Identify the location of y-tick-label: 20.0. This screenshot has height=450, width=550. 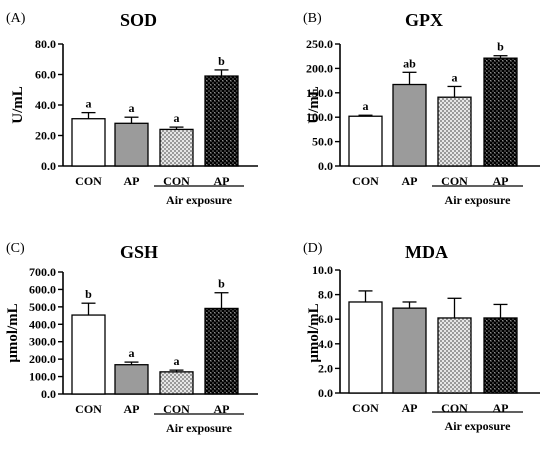
(45, 136).